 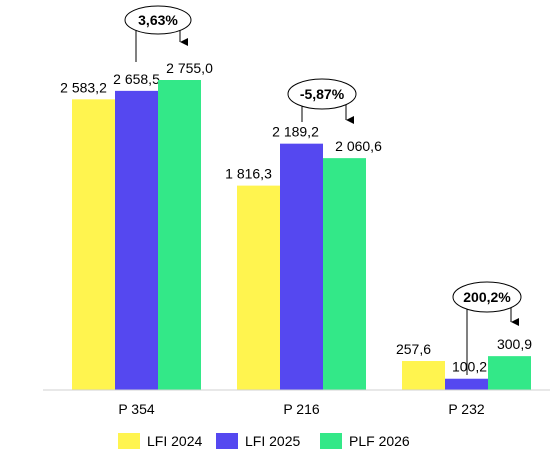 I want to click on bar-label-0-0: 2 583,2, so click(x=83, y=87).